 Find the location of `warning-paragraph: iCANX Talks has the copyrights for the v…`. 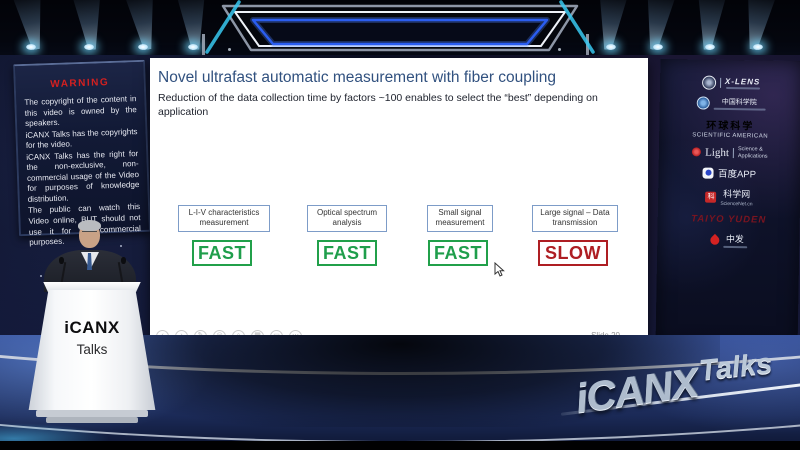

warning-paragraph: iCANX Talks has the copyrights for the v… is located at coordinates (81, 138).